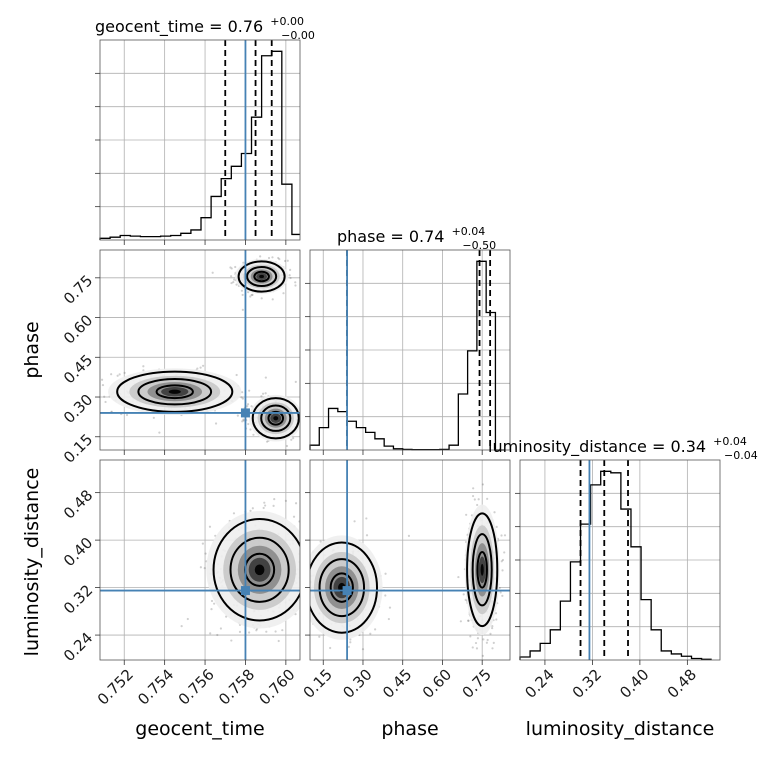 This screenshot has width=760, height=760. What do you see at coordinates (620, 560) in the screenshot?
I see `hist-luminosity-distance-grid` at bounding box center [620, 560].